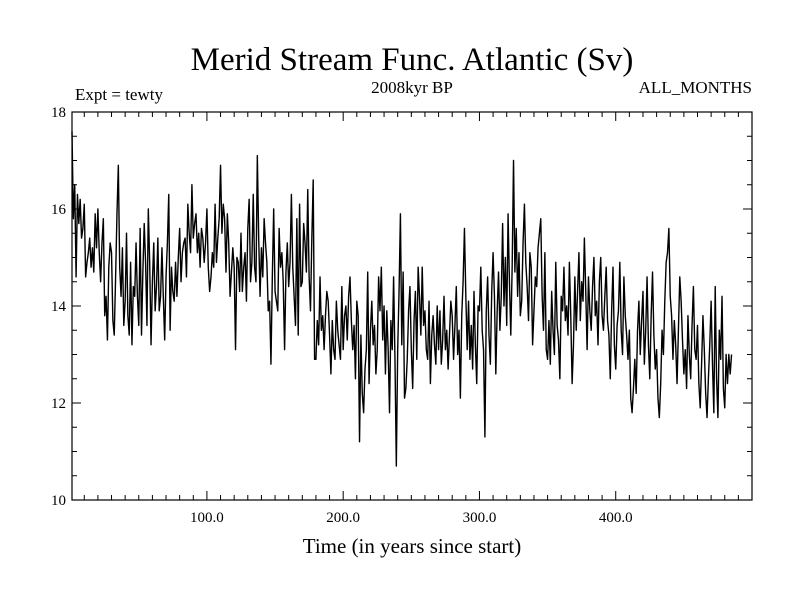 The width and height of the screenshot is (800, 600). What do you see at coordinates (616, 518) in the screenshot?
I see `x-tick-label: 400.0` at bounding box center [616, 518].